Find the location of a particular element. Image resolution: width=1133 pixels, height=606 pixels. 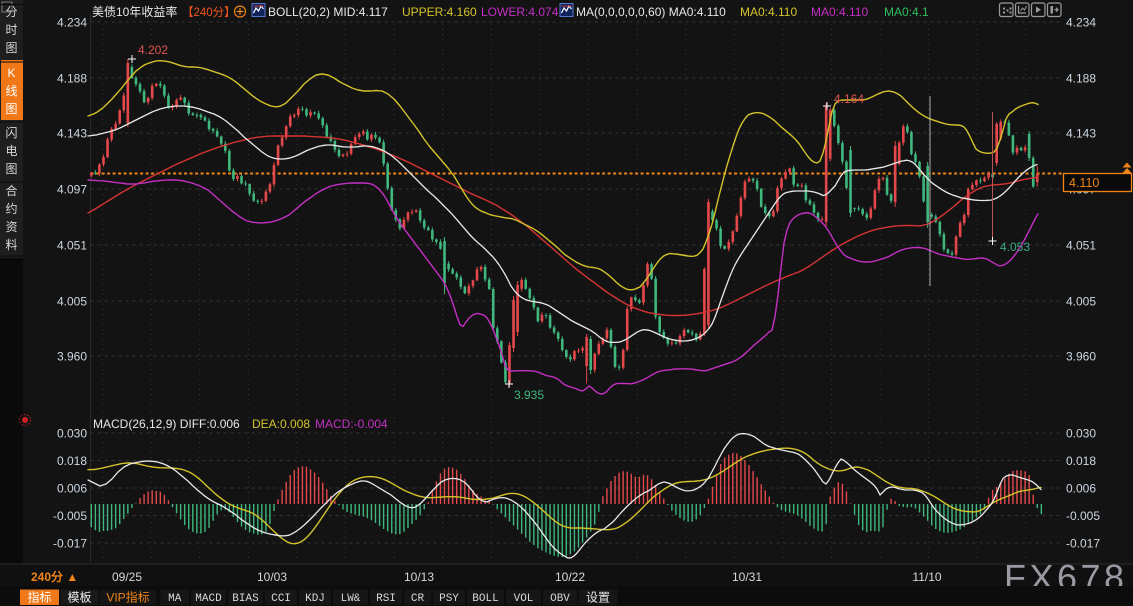

svg-text: 10/13 is located at coordinates (419, 577).